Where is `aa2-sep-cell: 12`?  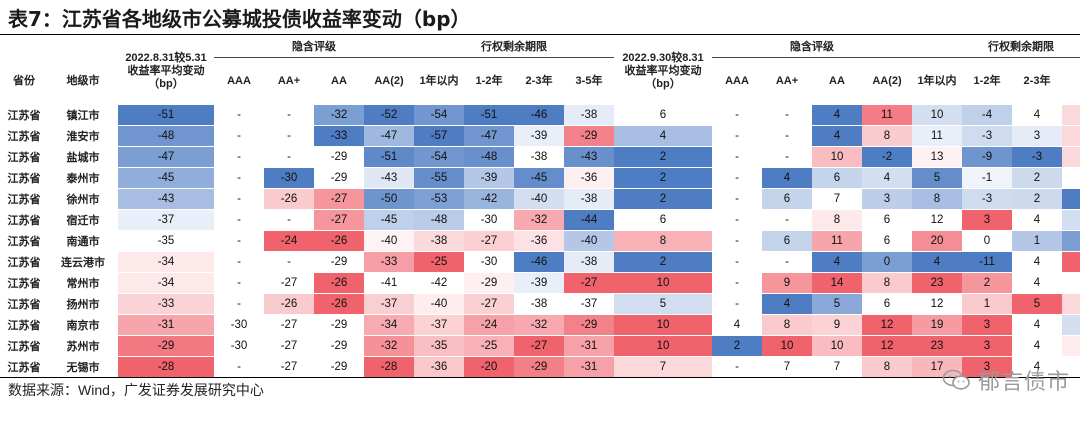
aa2-sep-cell: 12 is located at coordinates (887, 346).